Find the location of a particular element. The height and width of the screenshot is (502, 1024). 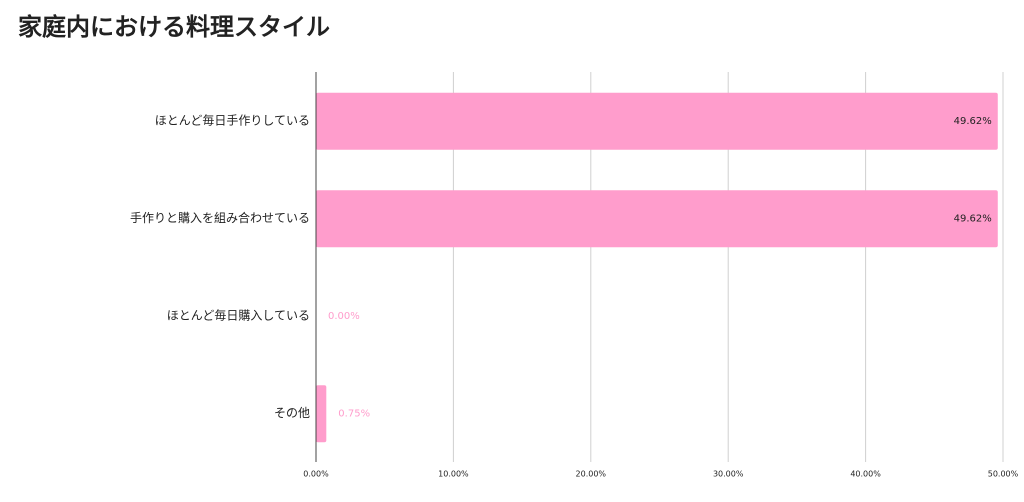

x-tick-label: 30.00% is located at coordinates (728, 474).